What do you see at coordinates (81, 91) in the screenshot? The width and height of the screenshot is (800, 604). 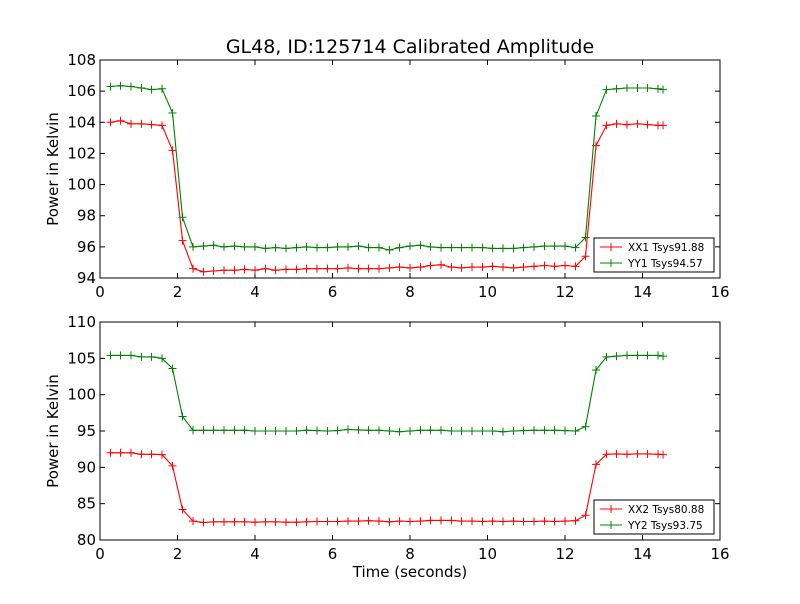 I see `y-tick-label: 106` at bounding box center [81, 91].